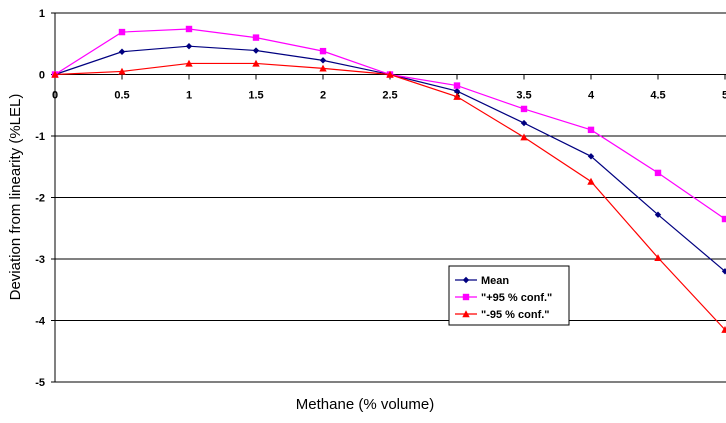 The height and width of the screenshot is (423, 726). I want to click on y-tick-label: -4, so click(40, 322).